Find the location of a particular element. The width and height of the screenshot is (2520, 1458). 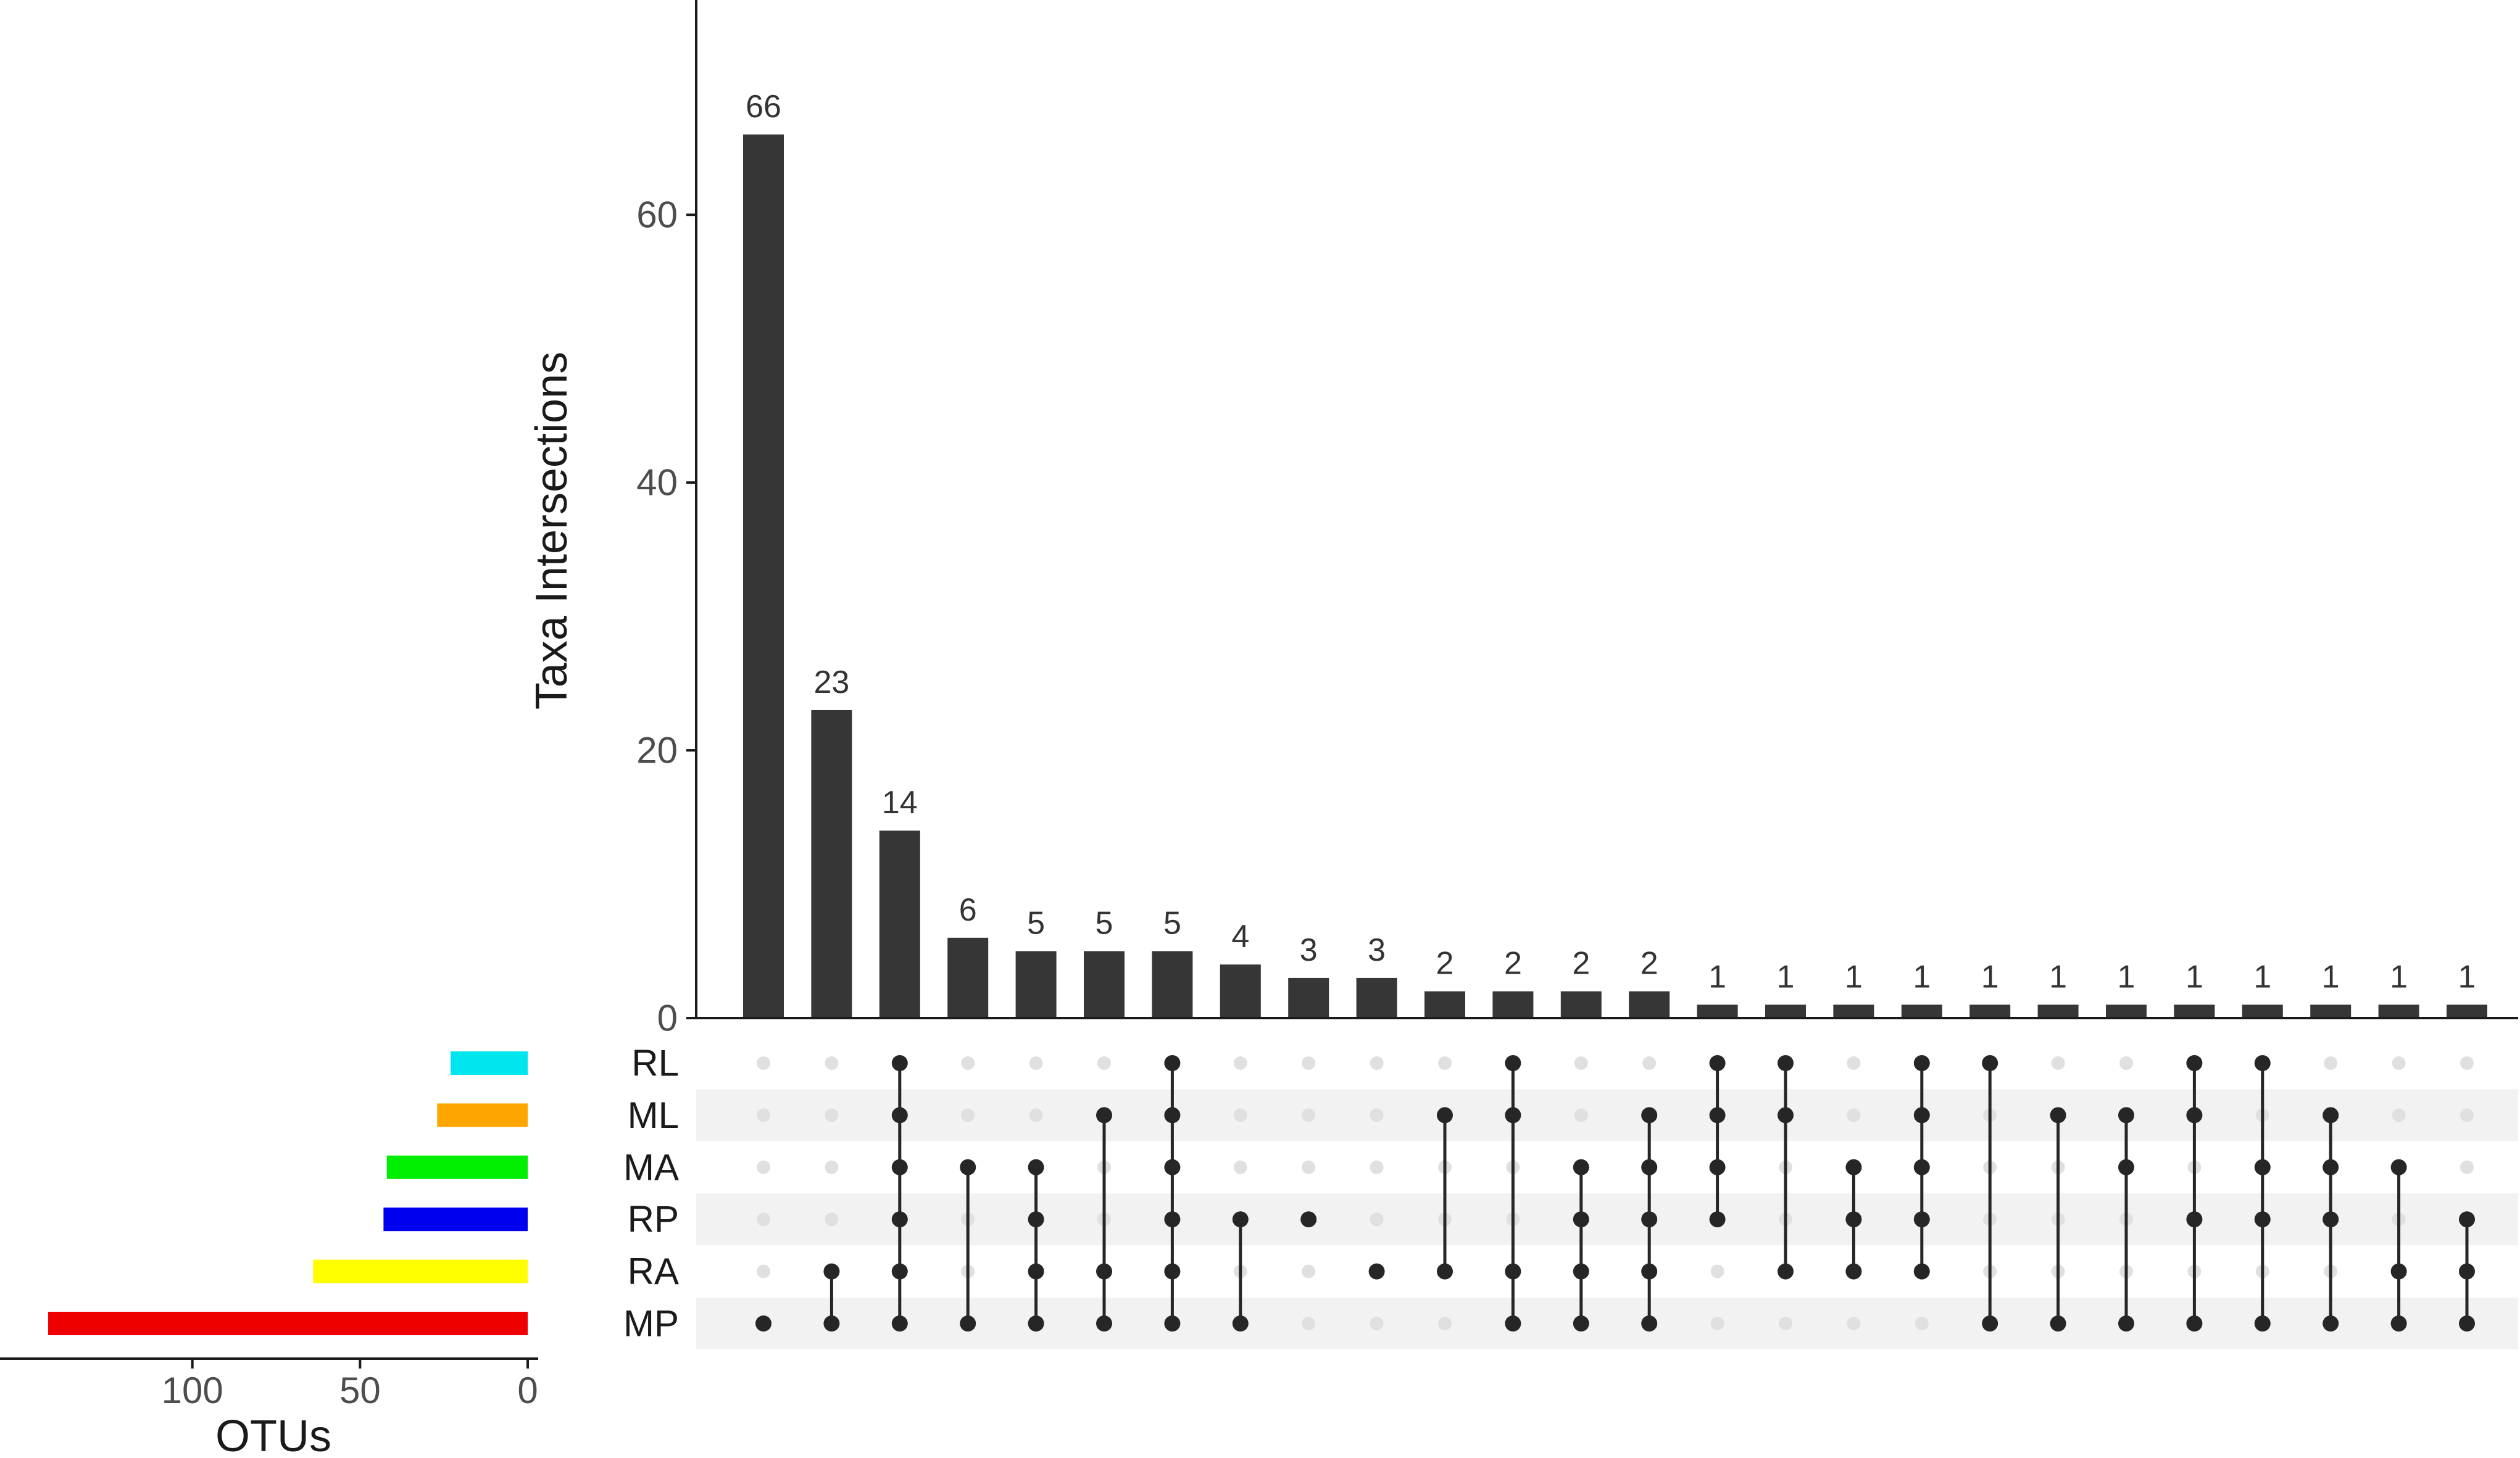

y-tick-label: 20 is located at coordinates (657, 750).